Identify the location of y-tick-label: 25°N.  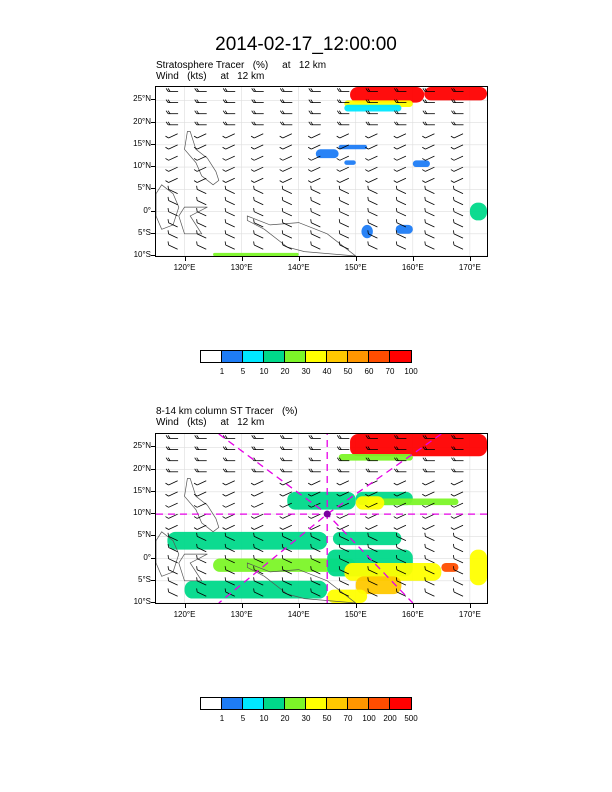
(142, 446).